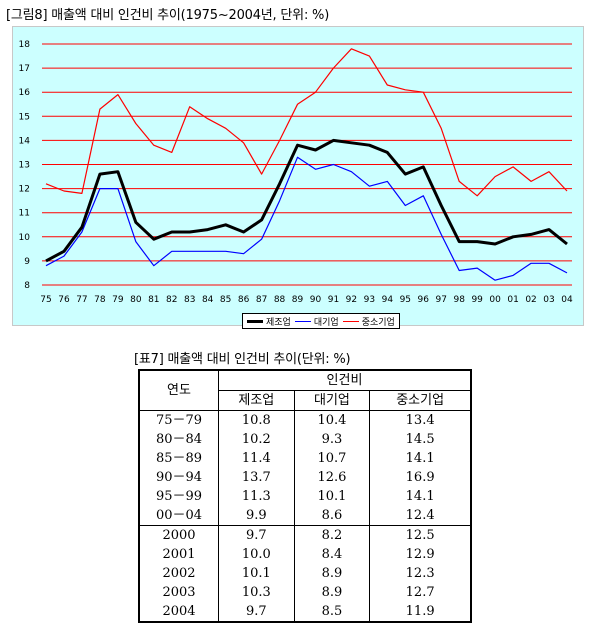 This screenshot has height=629, width=595. Describe the element at coordinates (333, 300) in the screenshot. I see `x-tick-label: 91` at that location.